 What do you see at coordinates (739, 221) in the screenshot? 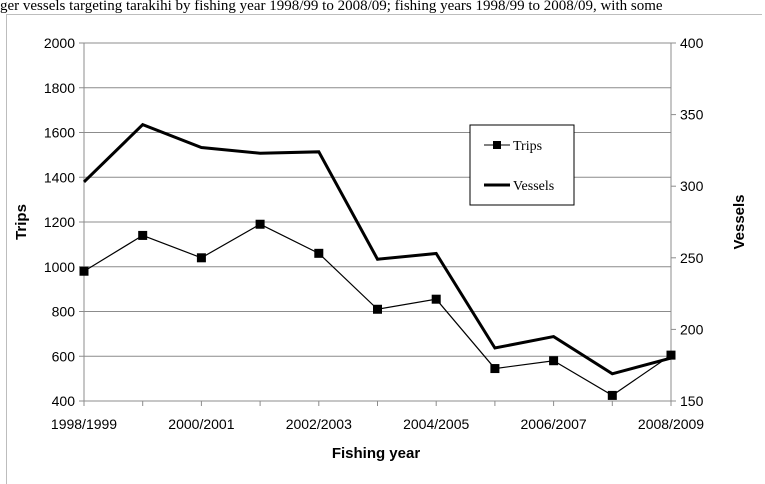
I see `y-axis-right-title: Vessels` at bounding box center [739, 221].